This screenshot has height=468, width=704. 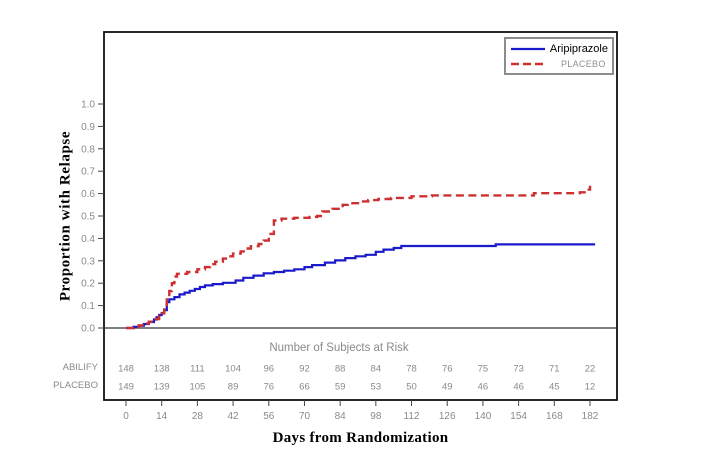 I want to click on risk-count-placebo: 66, so click(x=304, y=387).